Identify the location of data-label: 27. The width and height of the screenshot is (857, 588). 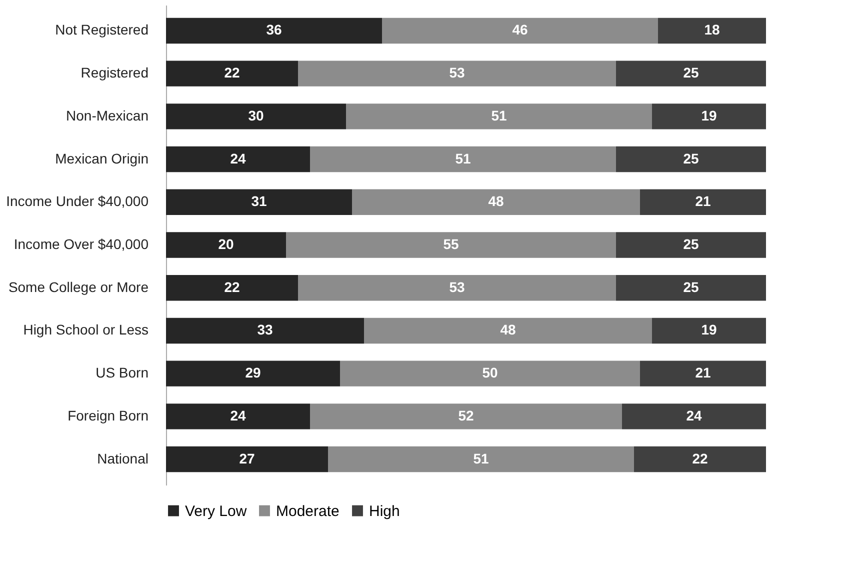
(247, 458).